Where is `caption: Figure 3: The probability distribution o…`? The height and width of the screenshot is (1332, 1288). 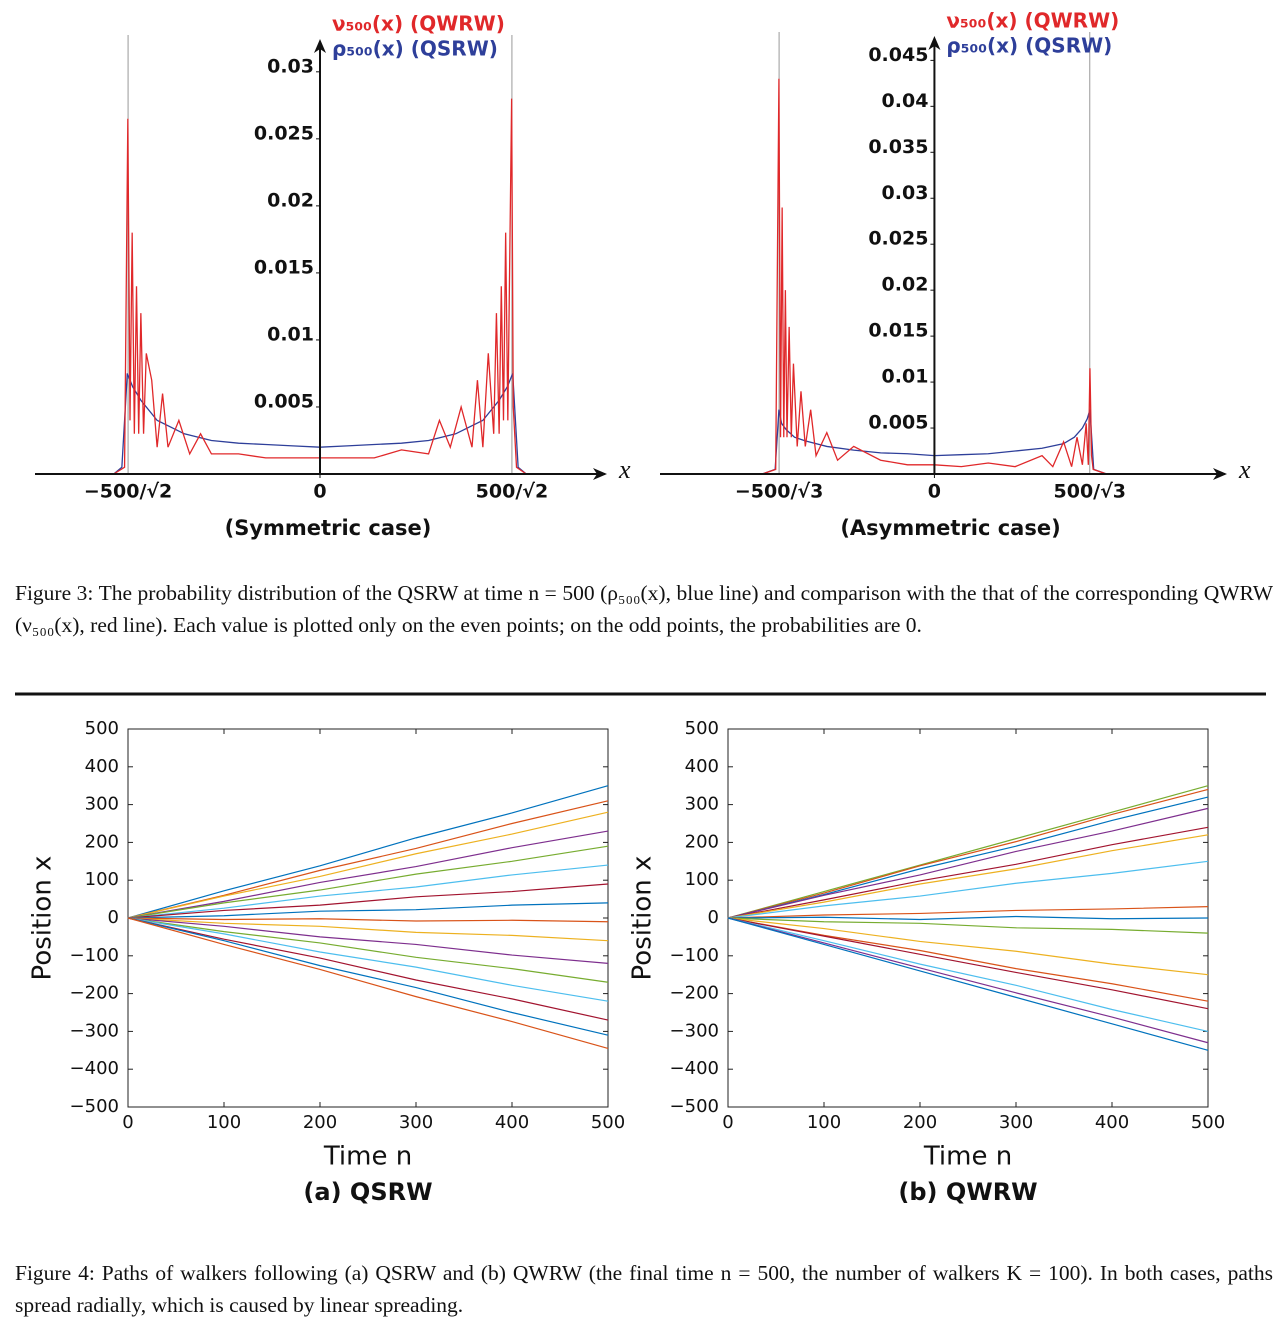 caption: Figure 3: The probability distribution o… is located at coordinates (644, 609).